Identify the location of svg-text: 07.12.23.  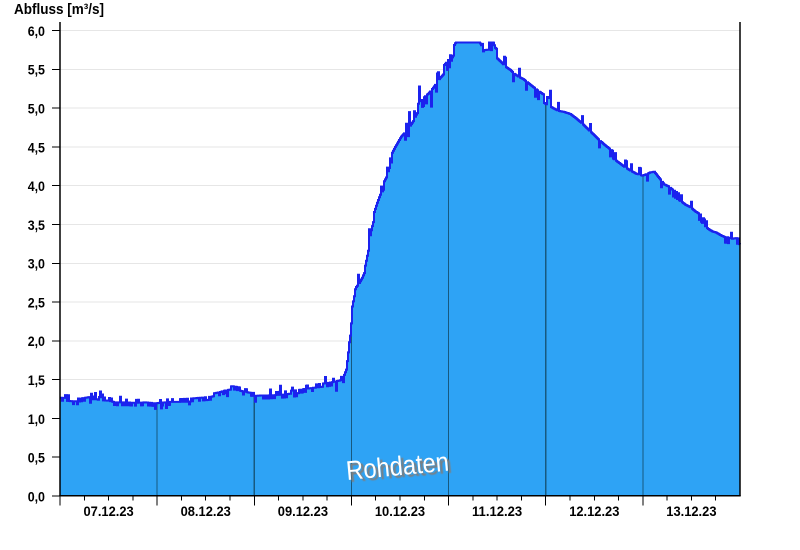
(109, 511).